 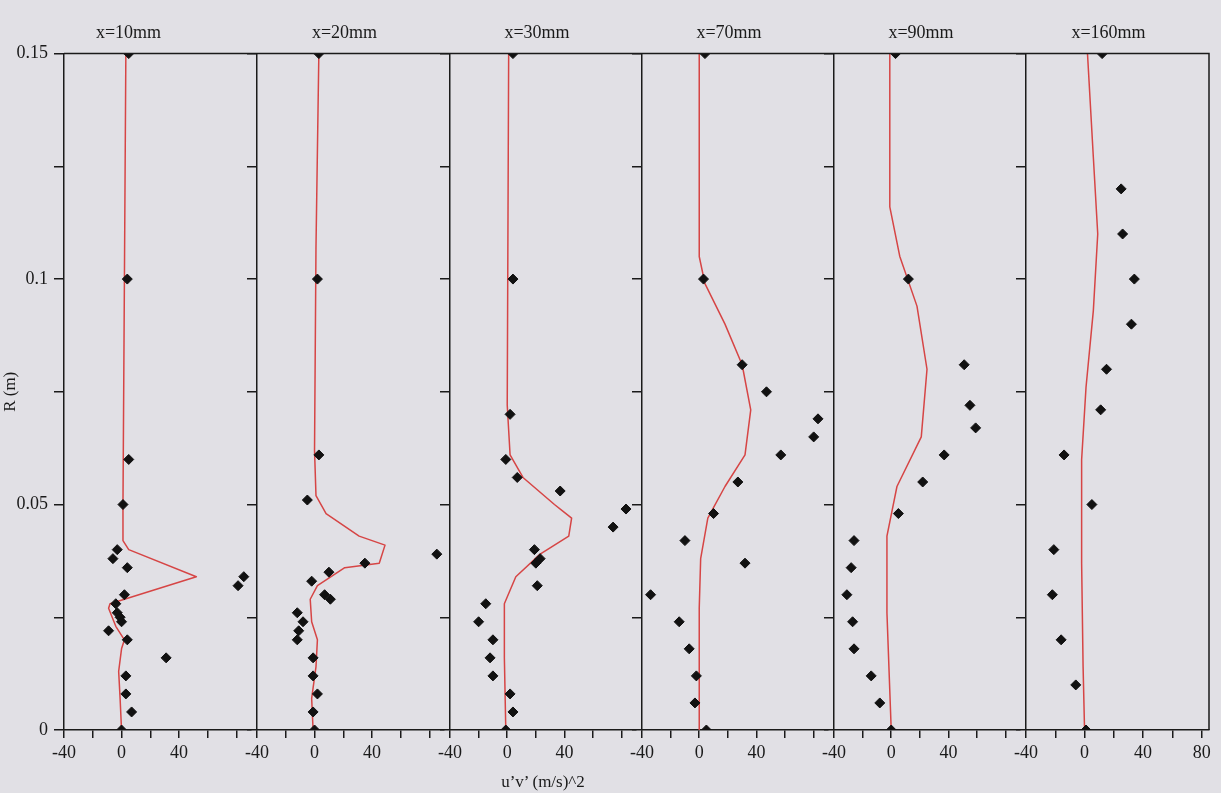 I want to click on y-tick-label: 0.15, so click(x=32, y=52).